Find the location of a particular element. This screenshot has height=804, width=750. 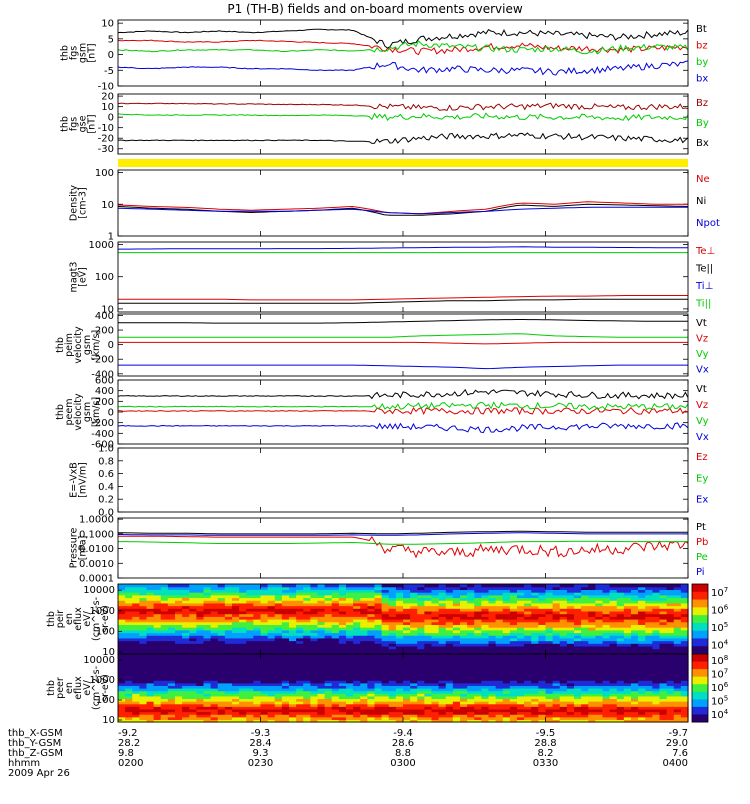

colorbar-segment is located at coordinates (700, 695).